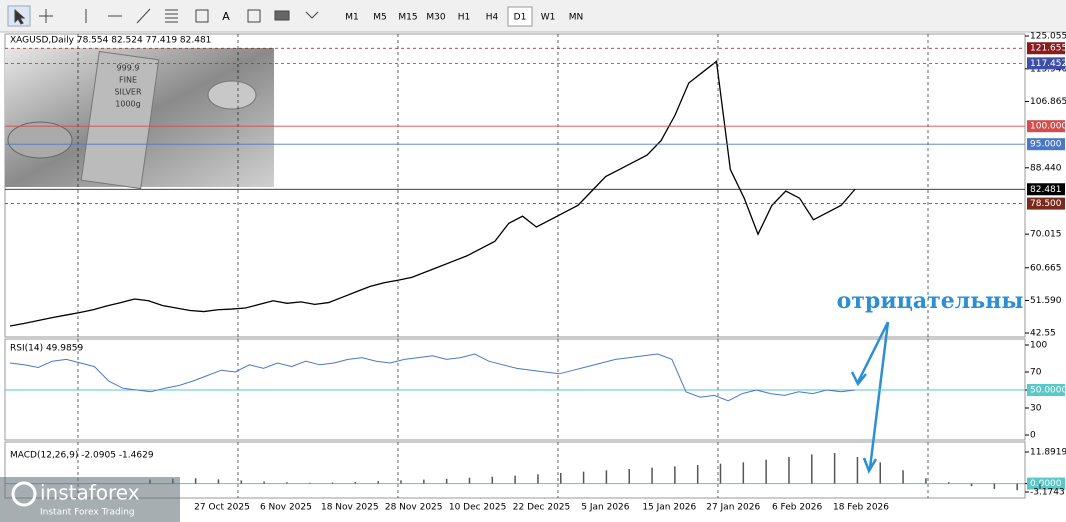 The width and height of the screenshot is (1066, 522). What do you see at coordinates (1036, 409) in the screenshot?
I see `y-tick-label: 30` at bounding box center [1036, 409].